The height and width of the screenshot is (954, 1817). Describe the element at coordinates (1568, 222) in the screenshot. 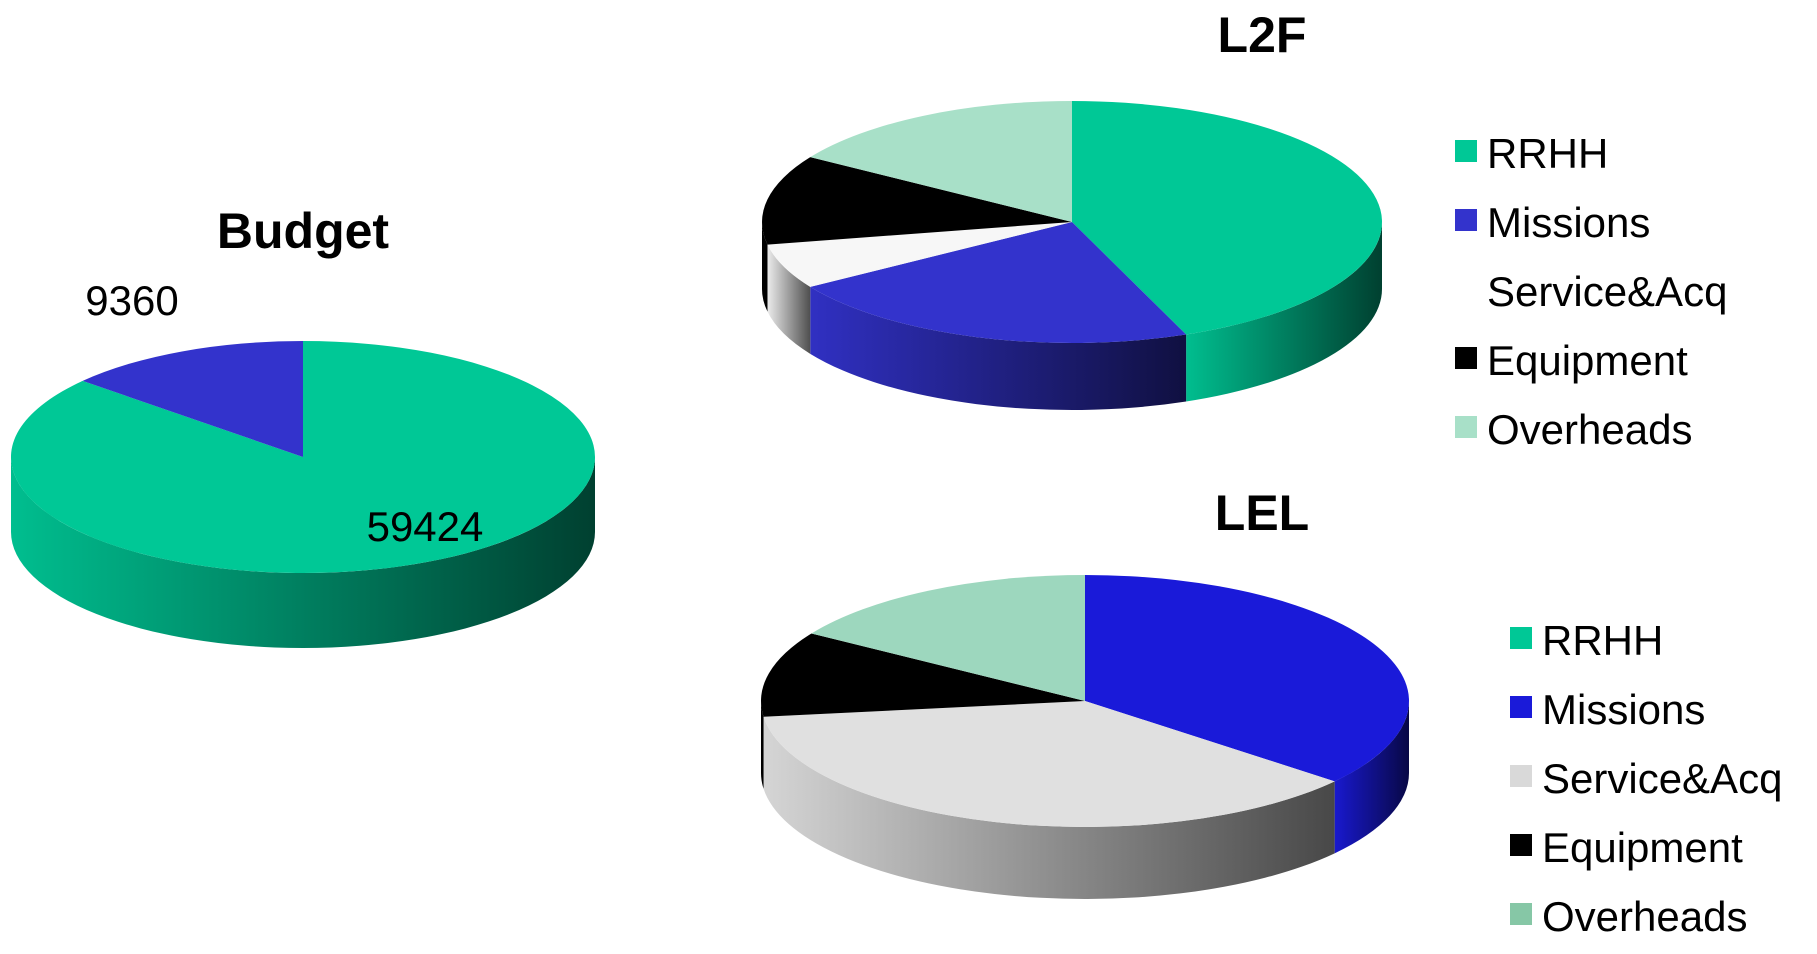

I see `l2f-legend-label-missions: Missions` at that location.